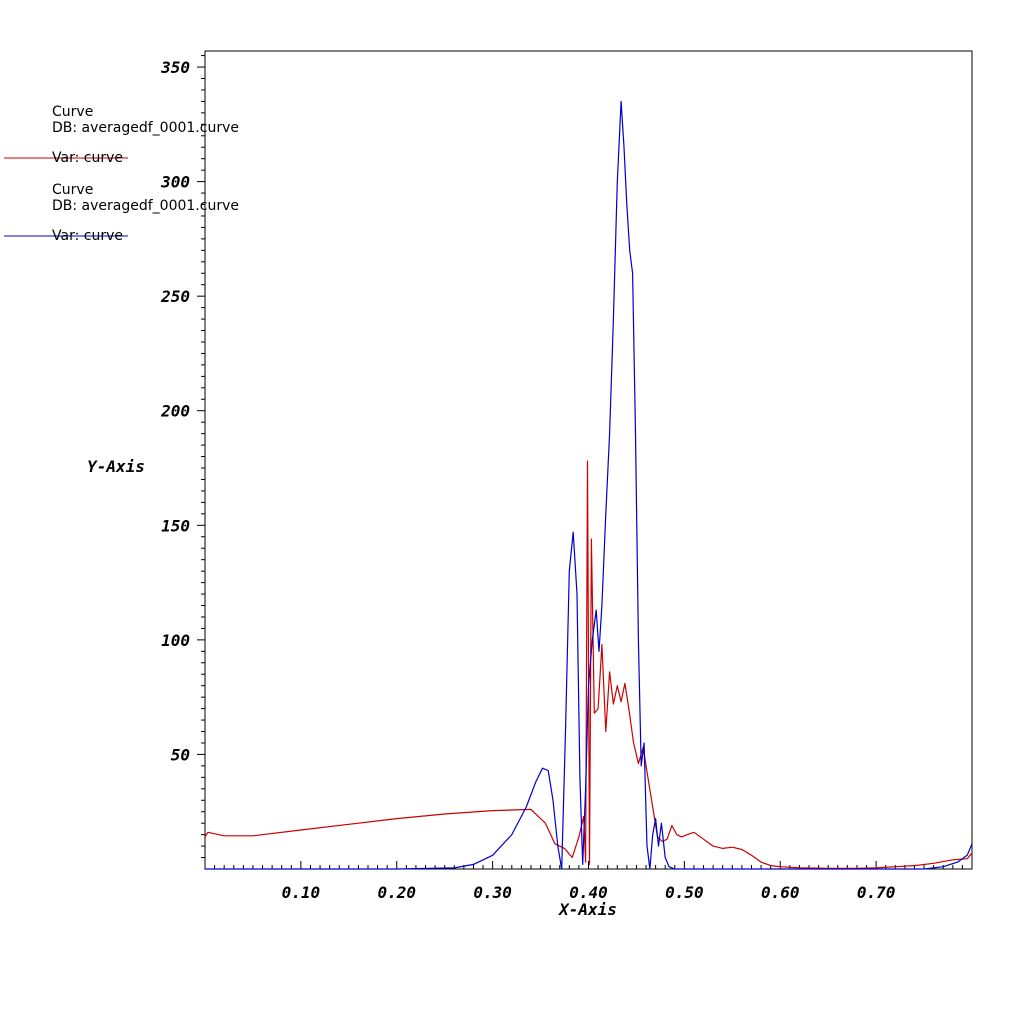 This screenshot has width=1024, height=1024. What do you see at coordinates (116, 466) in the screenshot?
I see `y-axis-title: Y-Axis` at bounding box center [116, 466].